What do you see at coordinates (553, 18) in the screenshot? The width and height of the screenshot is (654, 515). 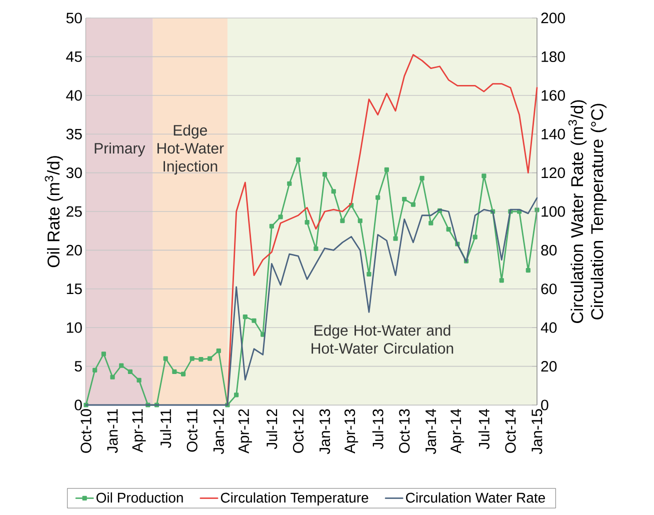 I see `y2-tick-label: 200` at bounding box center [553, 18].